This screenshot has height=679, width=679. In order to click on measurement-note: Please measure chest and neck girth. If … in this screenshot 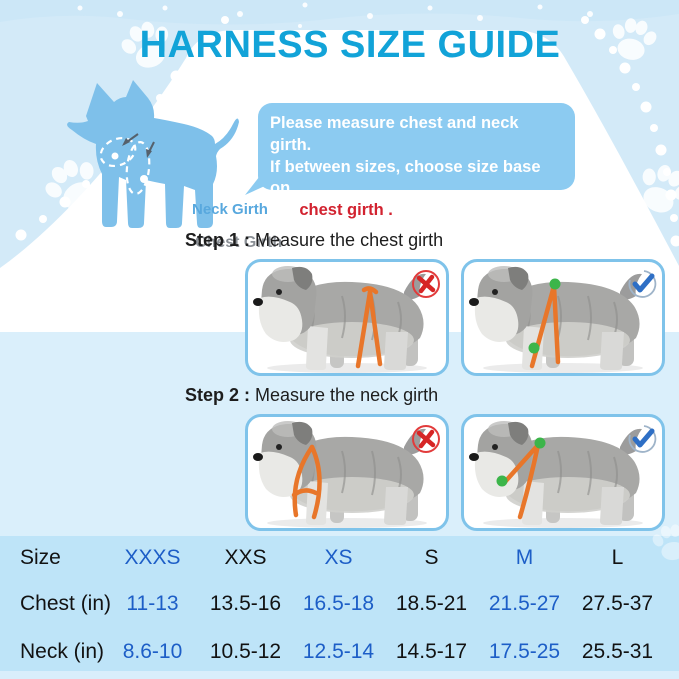, I will do `click(410, 161)`.